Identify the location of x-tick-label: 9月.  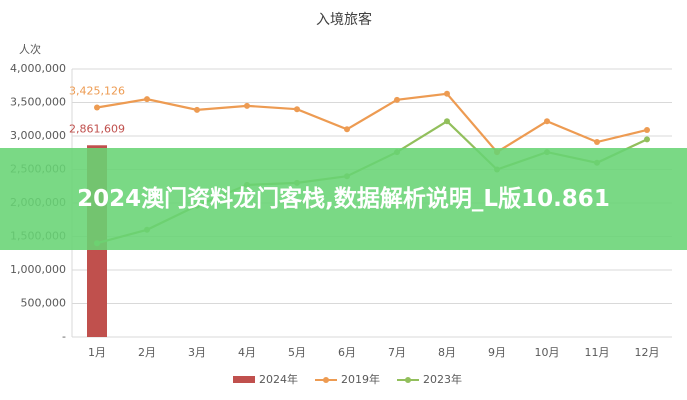
(497, 352).